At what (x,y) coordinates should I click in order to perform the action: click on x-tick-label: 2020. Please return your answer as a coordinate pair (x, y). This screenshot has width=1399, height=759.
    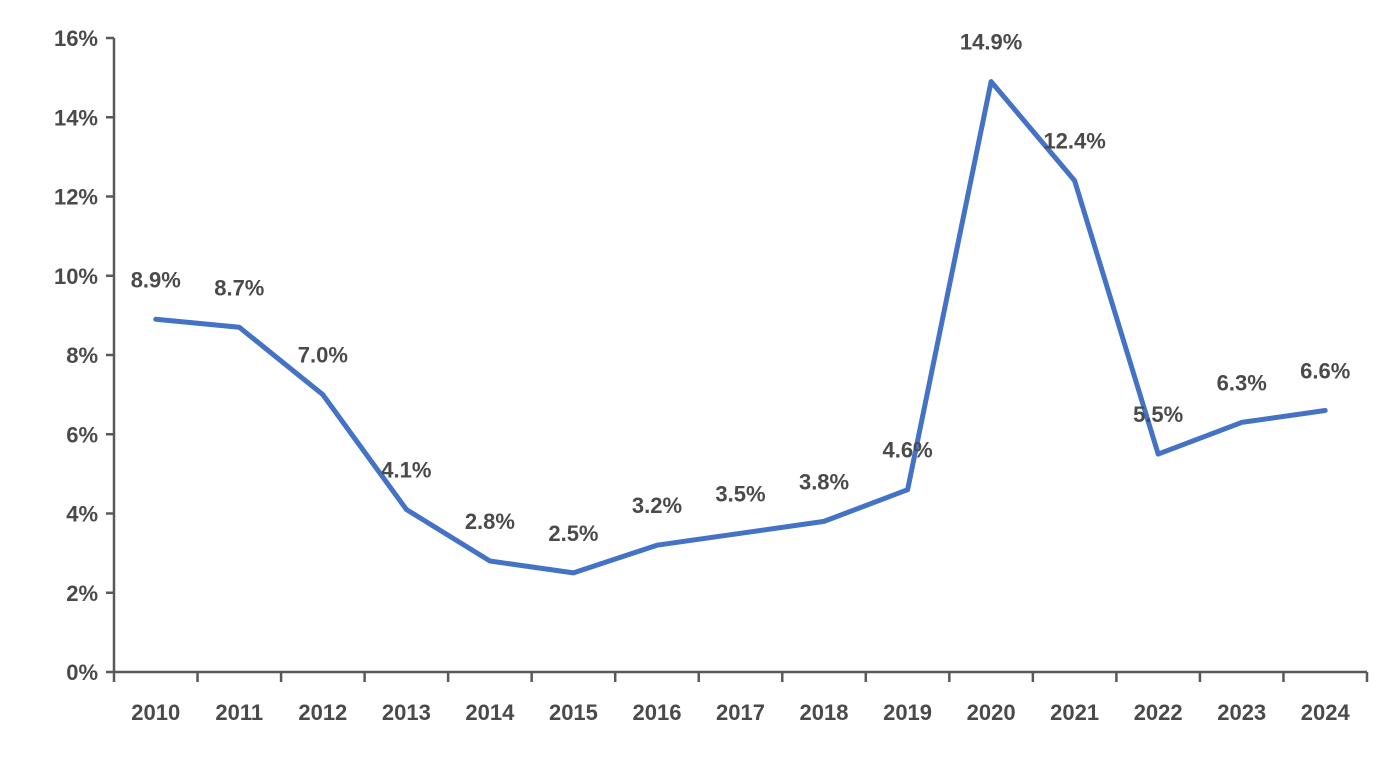
    Looking at the image, I should click on (991, 712).